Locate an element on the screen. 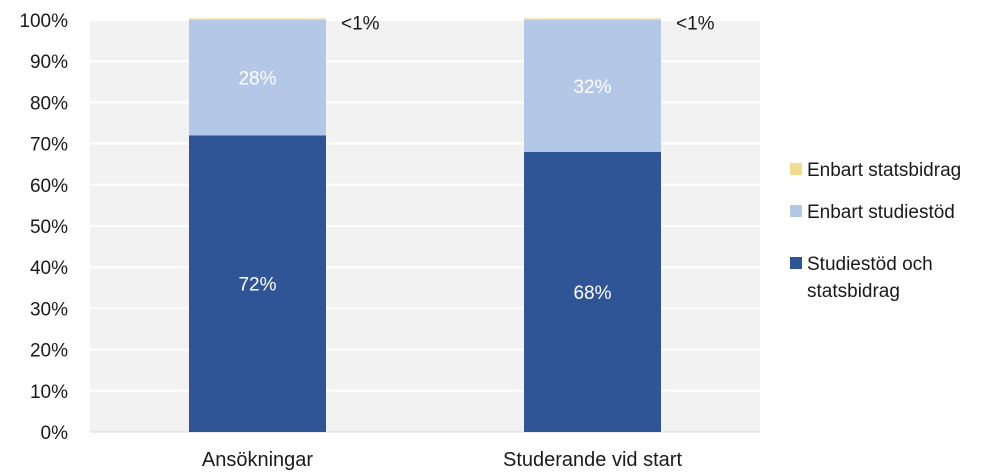  y-tick-label: 40% is located at coordinates (49, 268).